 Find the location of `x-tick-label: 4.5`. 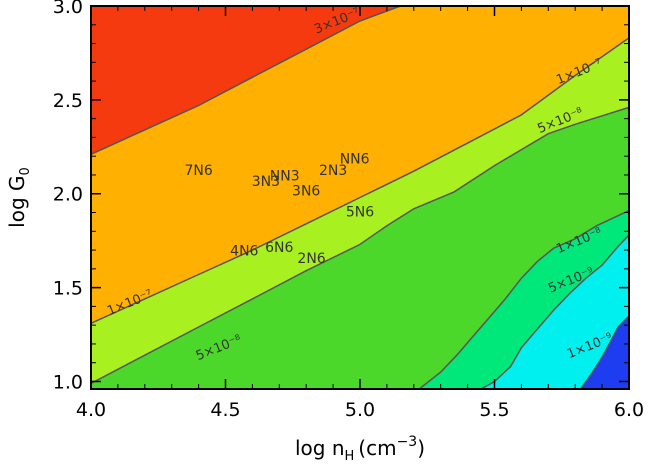

x-tick-label: 4.5 is located at coordinates (225, 410).